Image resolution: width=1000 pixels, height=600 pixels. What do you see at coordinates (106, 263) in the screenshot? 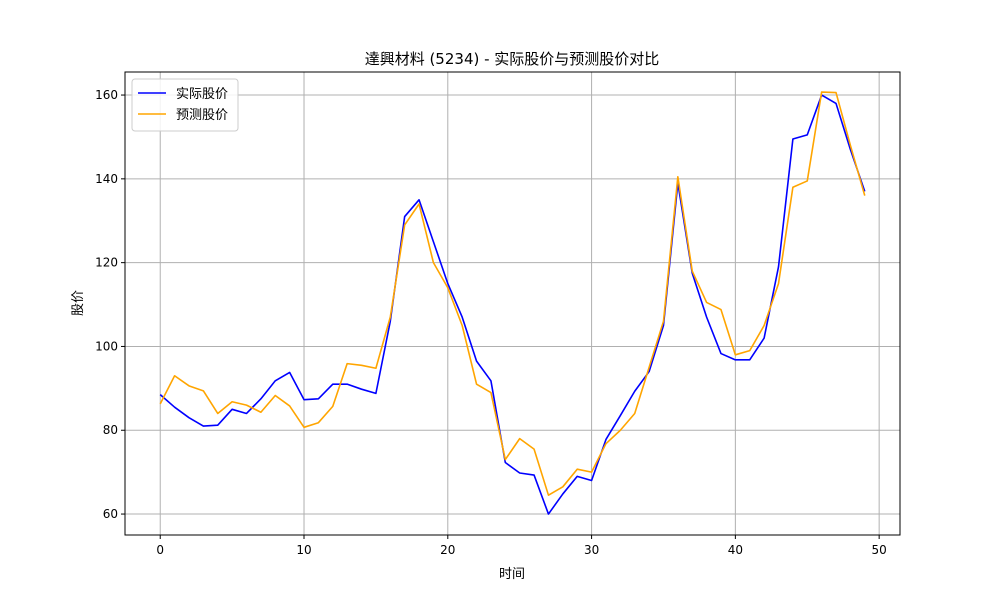
I see `y-tick-label: 120` at bounding box center [106, 263].